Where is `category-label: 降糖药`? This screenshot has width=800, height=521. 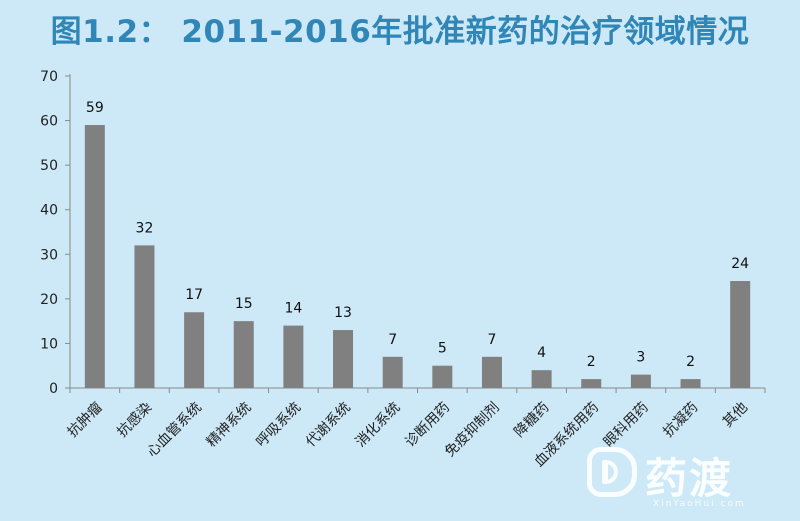
category-label: 降糖药 is located at coordinates (531, 420).